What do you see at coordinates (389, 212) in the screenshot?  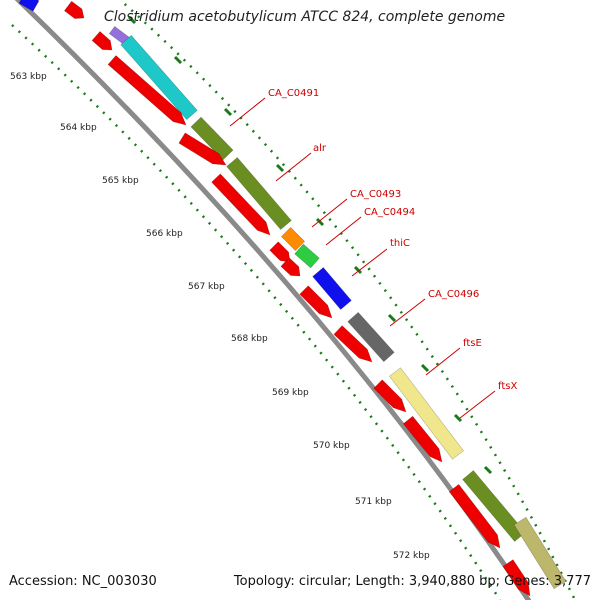 I see `gene-label: CA_C0494` at bounding box center [389, 212].